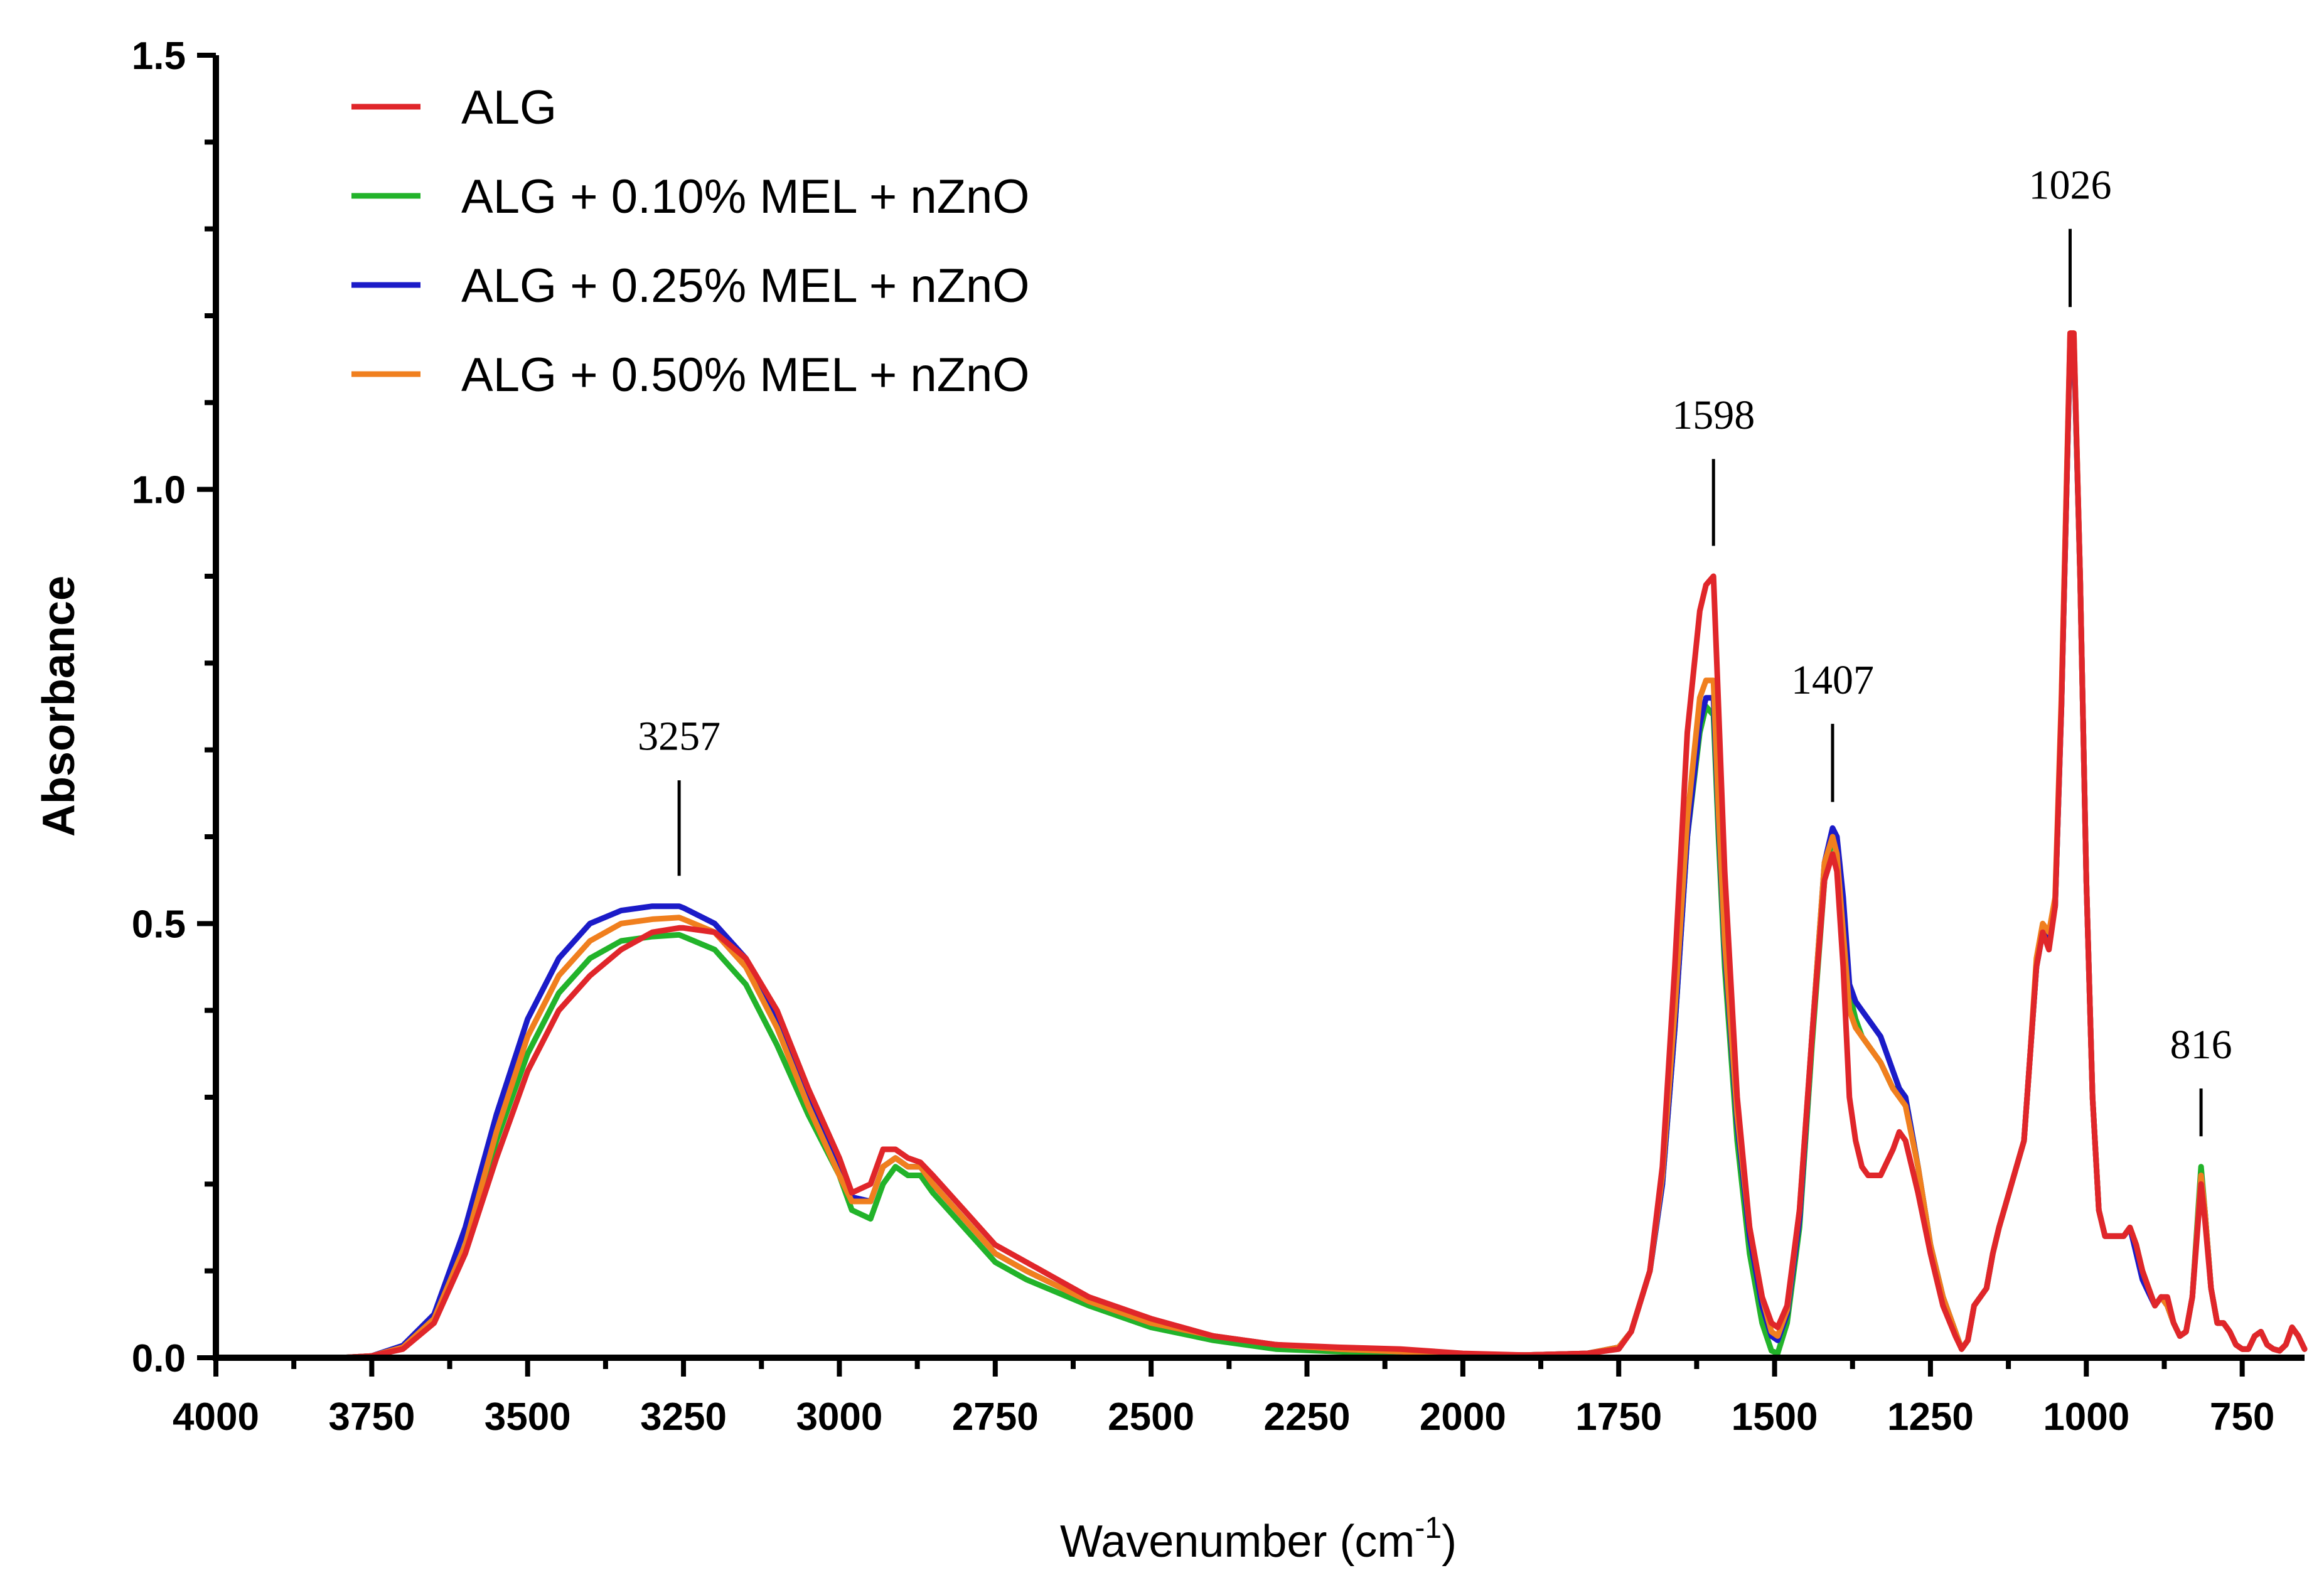 The image size is (2324, 1595). Describe the element at coordinates (1618, 1417) in the screenshot. I see `x-tick-label-1750: 1750` at that location.